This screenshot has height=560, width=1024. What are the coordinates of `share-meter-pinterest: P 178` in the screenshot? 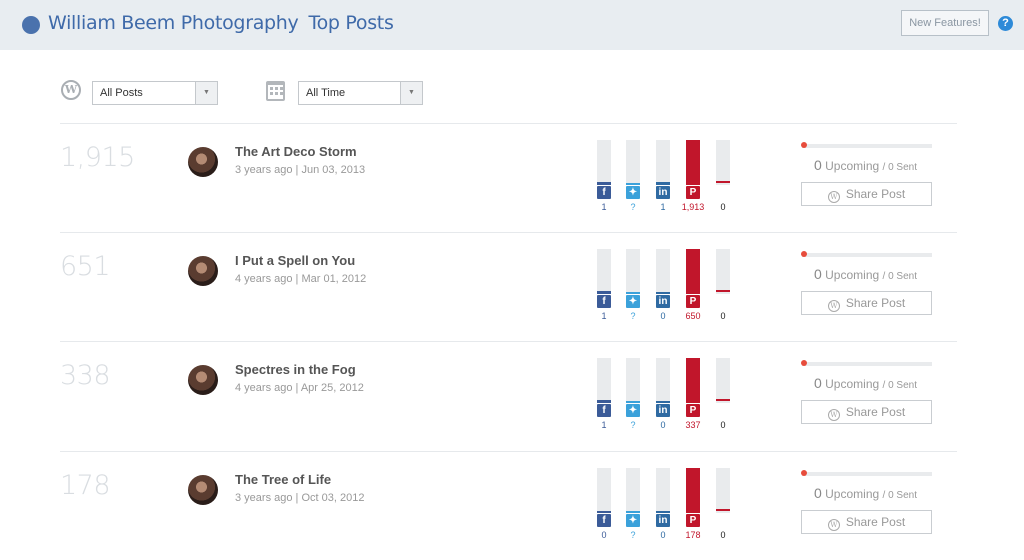 It's located at (693, 508).